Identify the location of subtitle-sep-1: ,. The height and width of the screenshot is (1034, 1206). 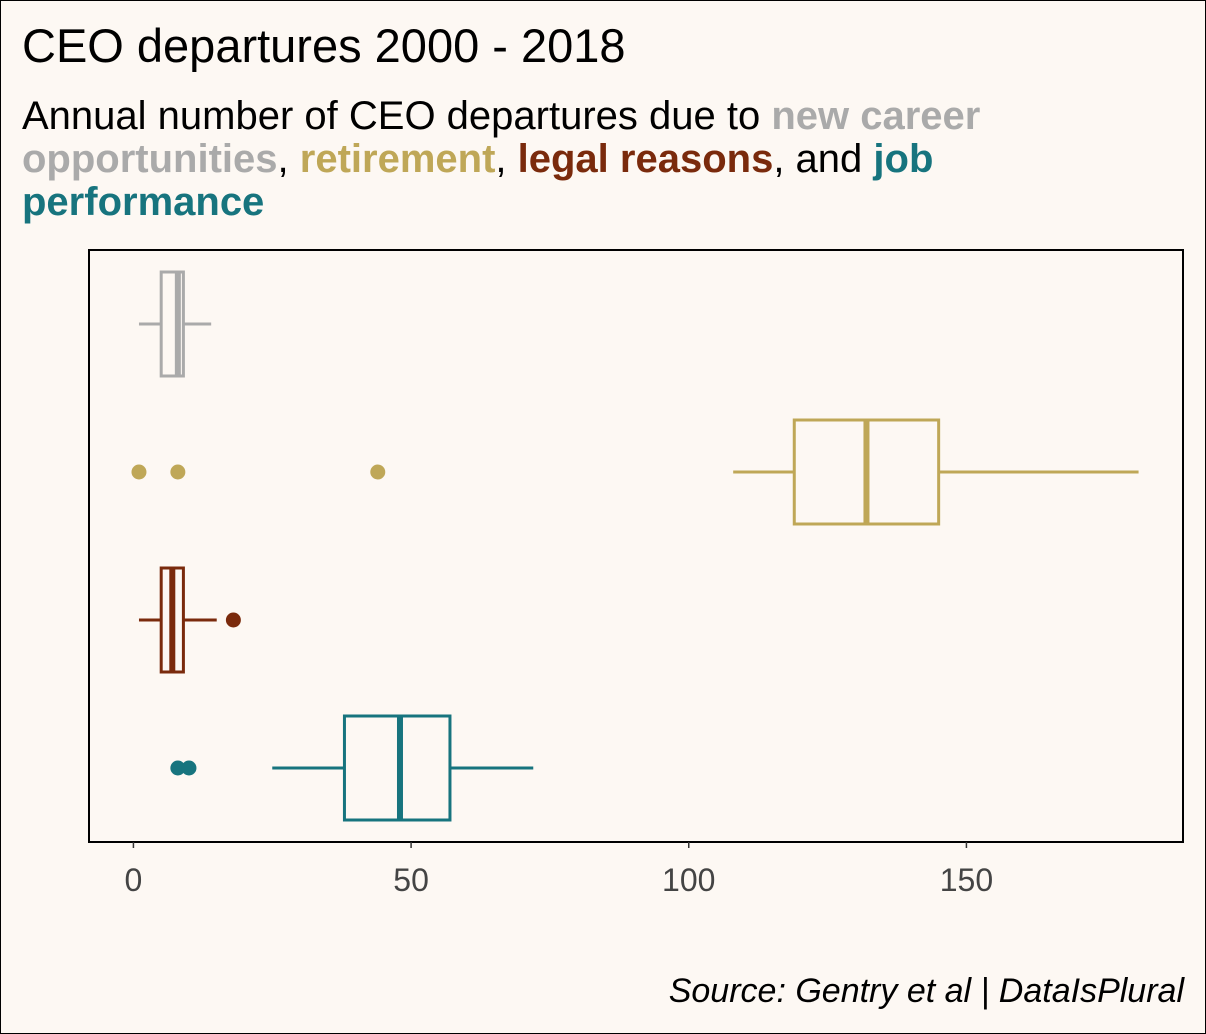
(288, 159).